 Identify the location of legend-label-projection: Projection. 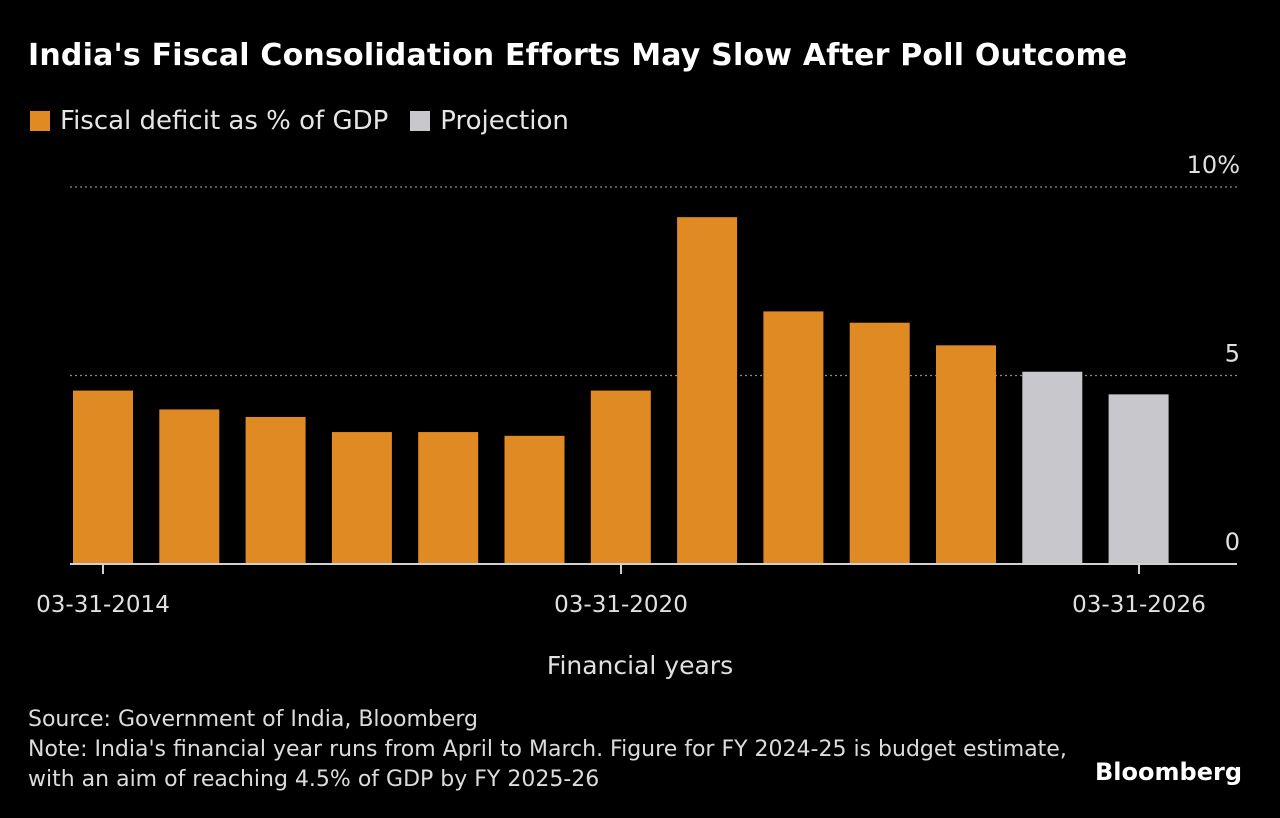
(504, 121).